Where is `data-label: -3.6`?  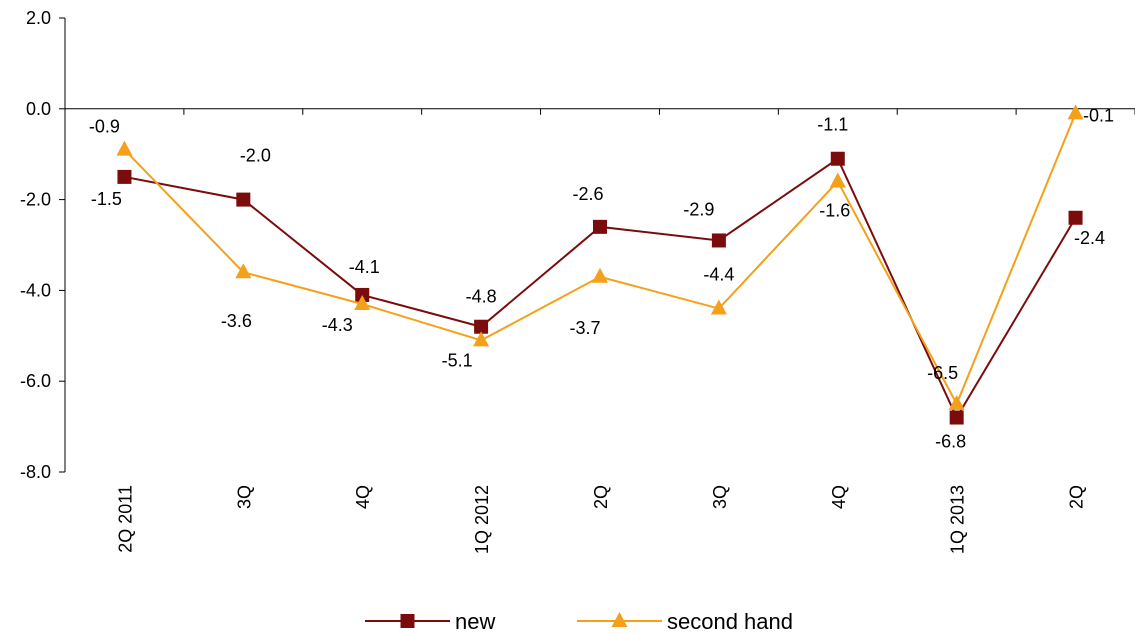
data-label: -3.6 is located at coordinates (236, 321).